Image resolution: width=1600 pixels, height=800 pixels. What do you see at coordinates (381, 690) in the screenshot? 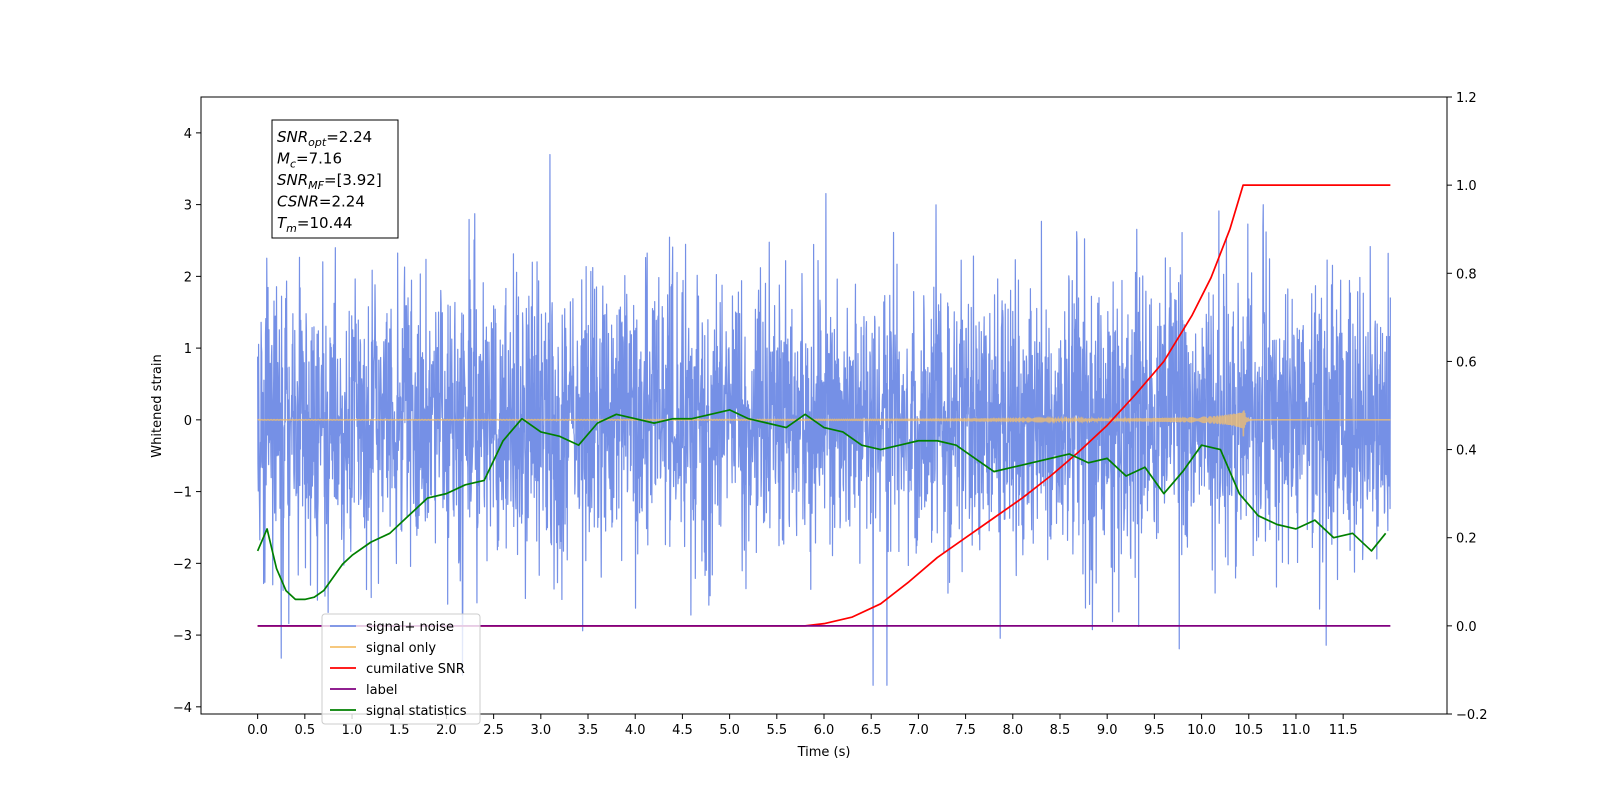
I see `legend-label-label: label` at bounding box center [381, 690].